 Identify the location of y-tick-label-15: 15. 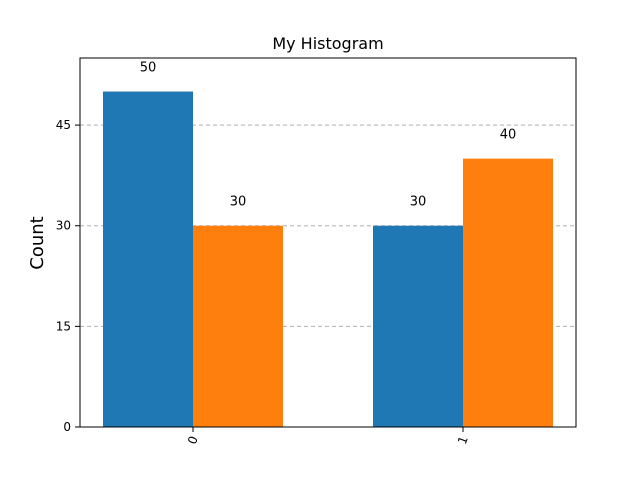
(63, 326).